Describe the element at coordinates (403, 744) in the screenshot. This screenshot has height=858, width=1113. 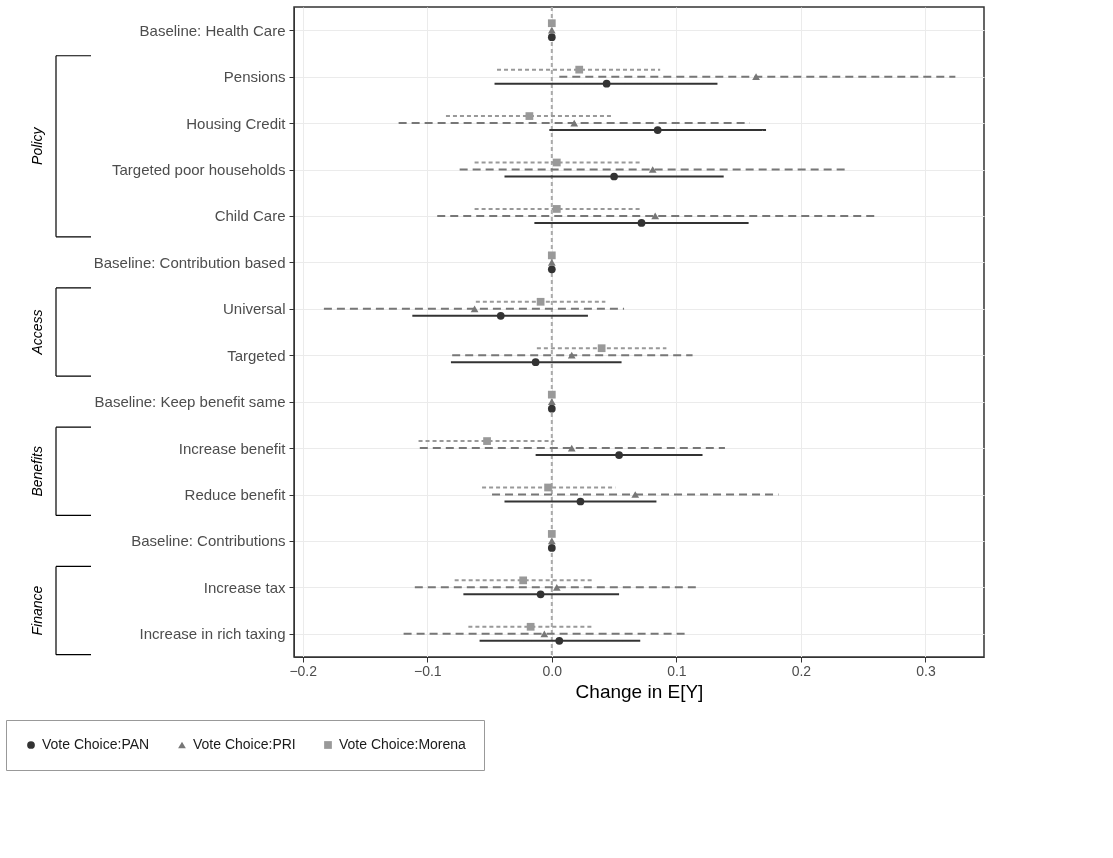
I see `legend-label: Vote Choice:Morena` at that location.